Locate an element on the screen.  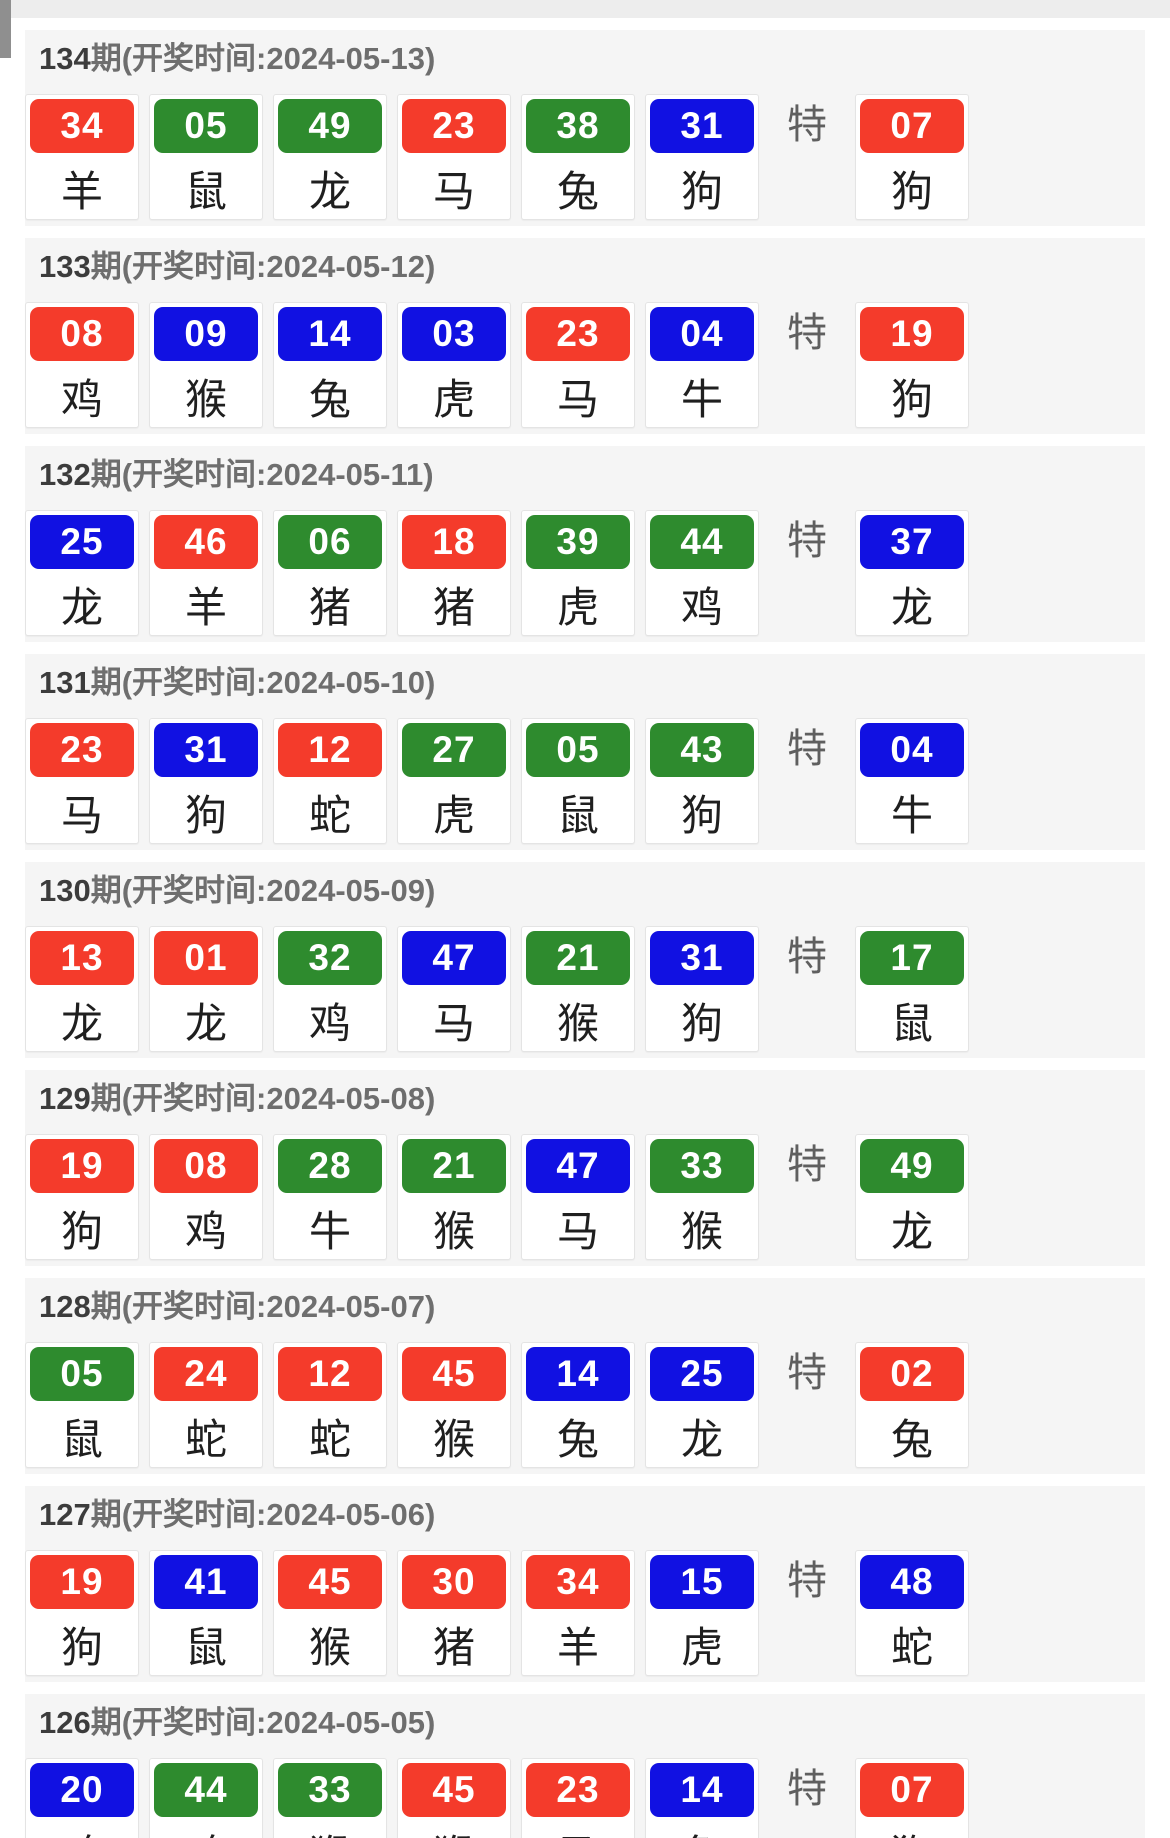
number-badge: 44 is located at coordinates (702, 542).